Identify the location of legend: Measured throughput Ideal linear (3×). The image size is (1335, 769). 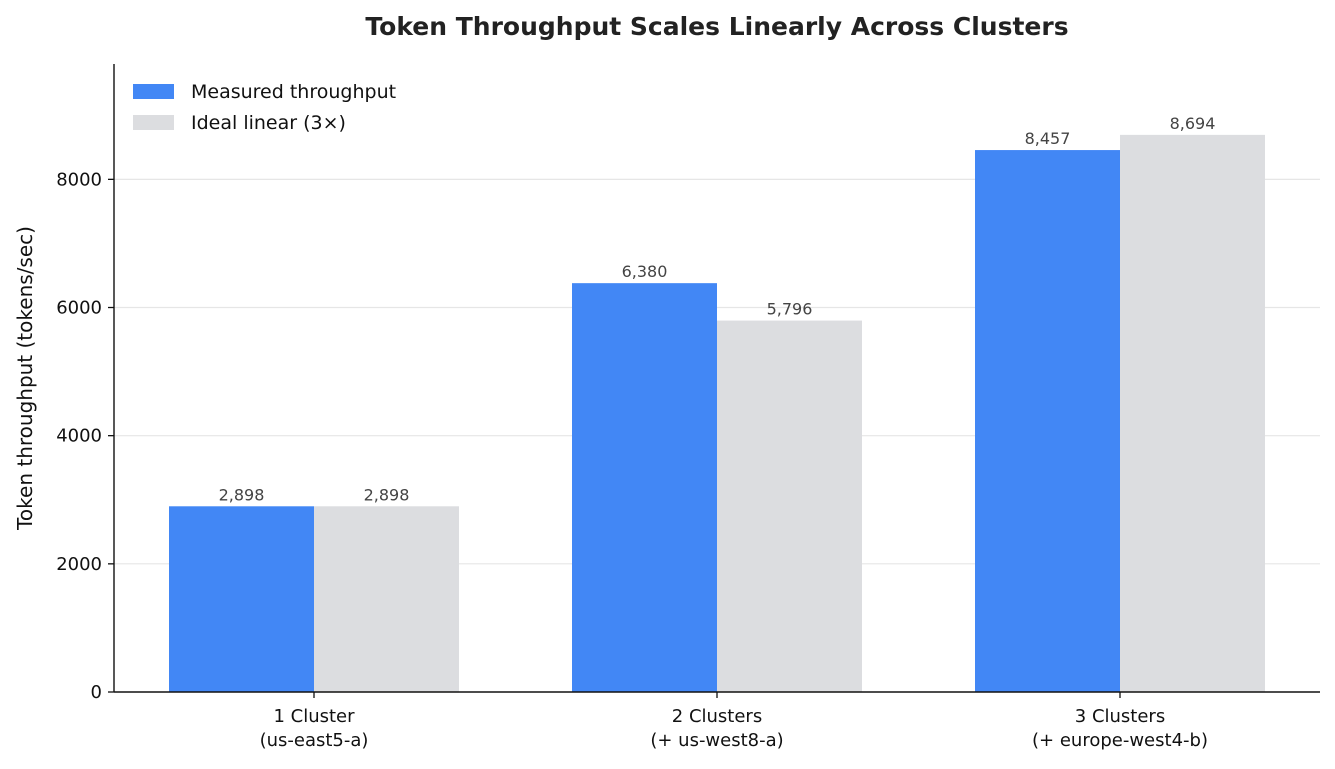
(264, 107).